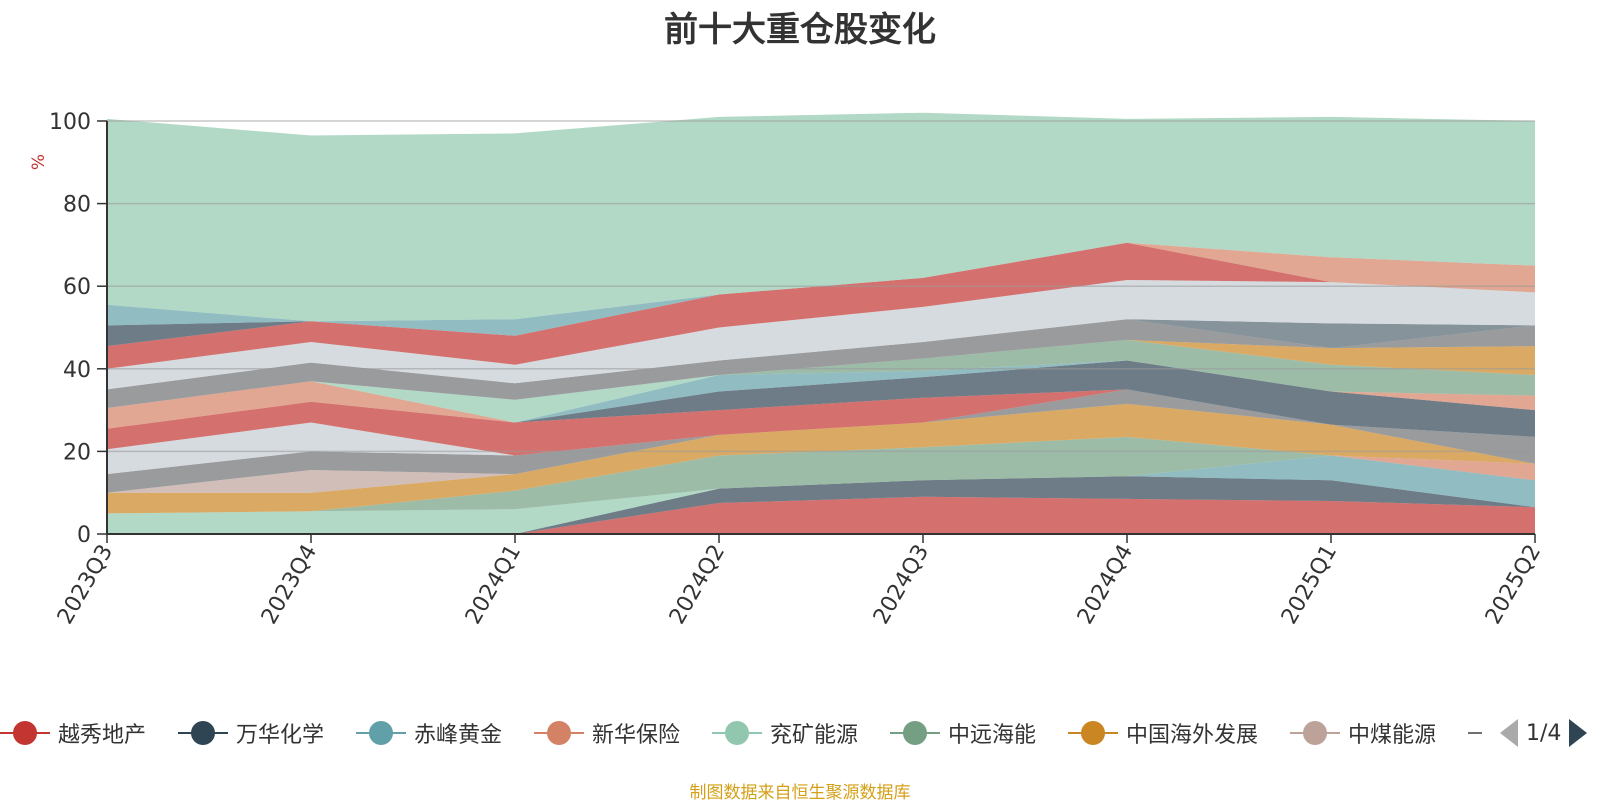 This screenshot has height=803, width=1600. Describe the element at coordinates (814, 735) in the screenshot. I see `legend-item-label: 兖矿能源` at that location.